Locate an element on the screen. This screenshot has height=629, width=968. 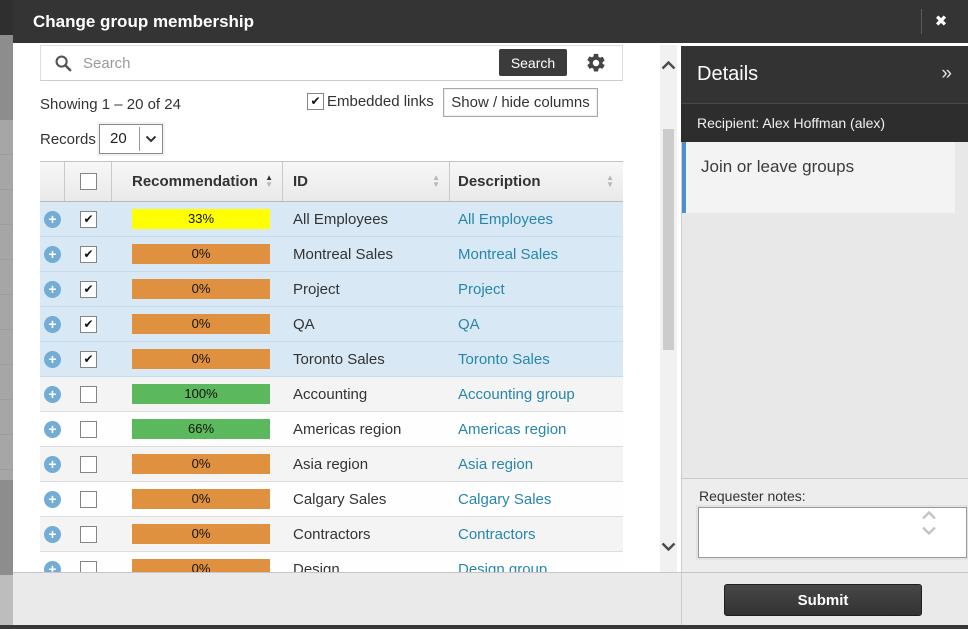
records-per-page-select: 20 is located at coordinates (131, 139).